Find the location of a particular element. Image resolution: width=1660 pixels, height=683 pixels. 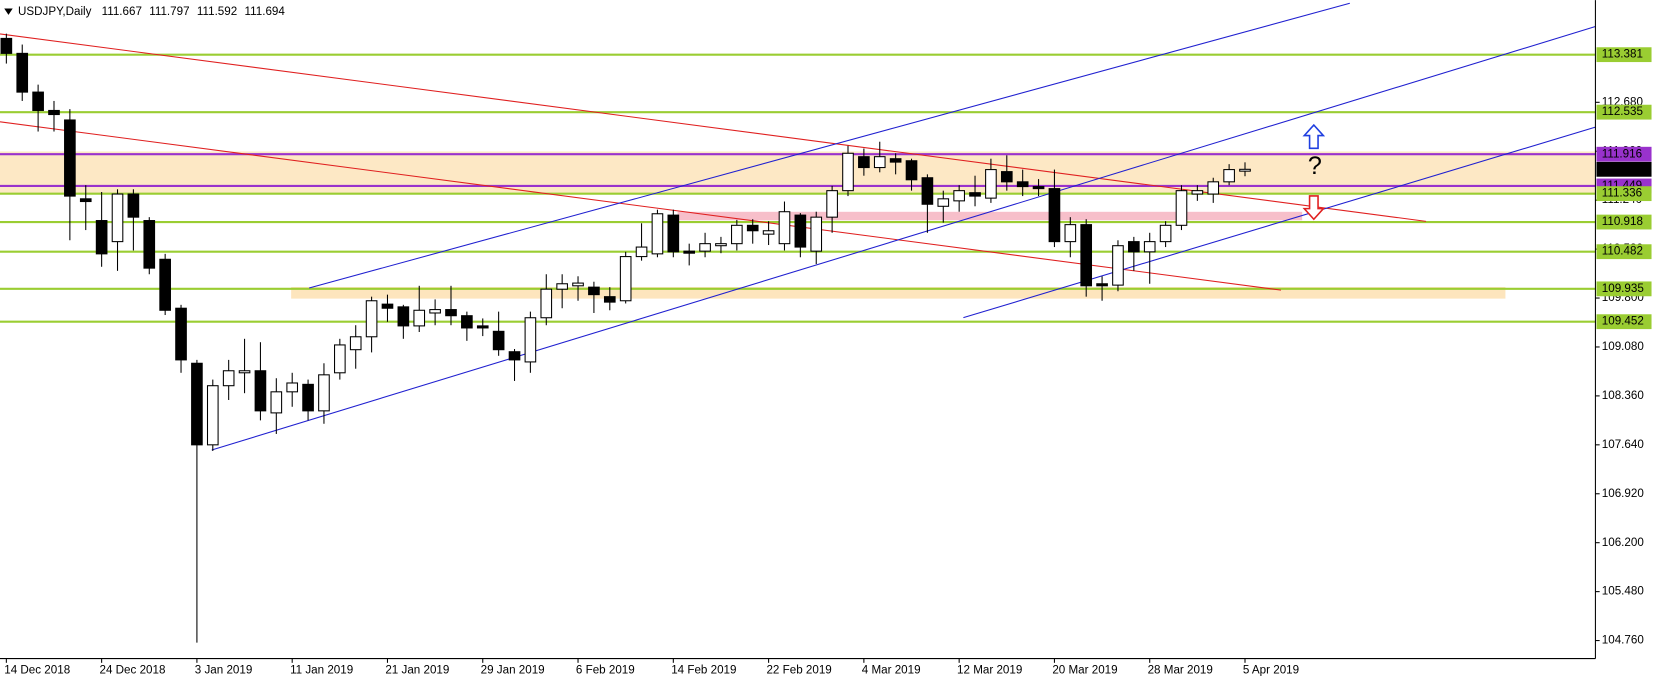

level-label: 111.916 is located at coordinates (1622, 153).